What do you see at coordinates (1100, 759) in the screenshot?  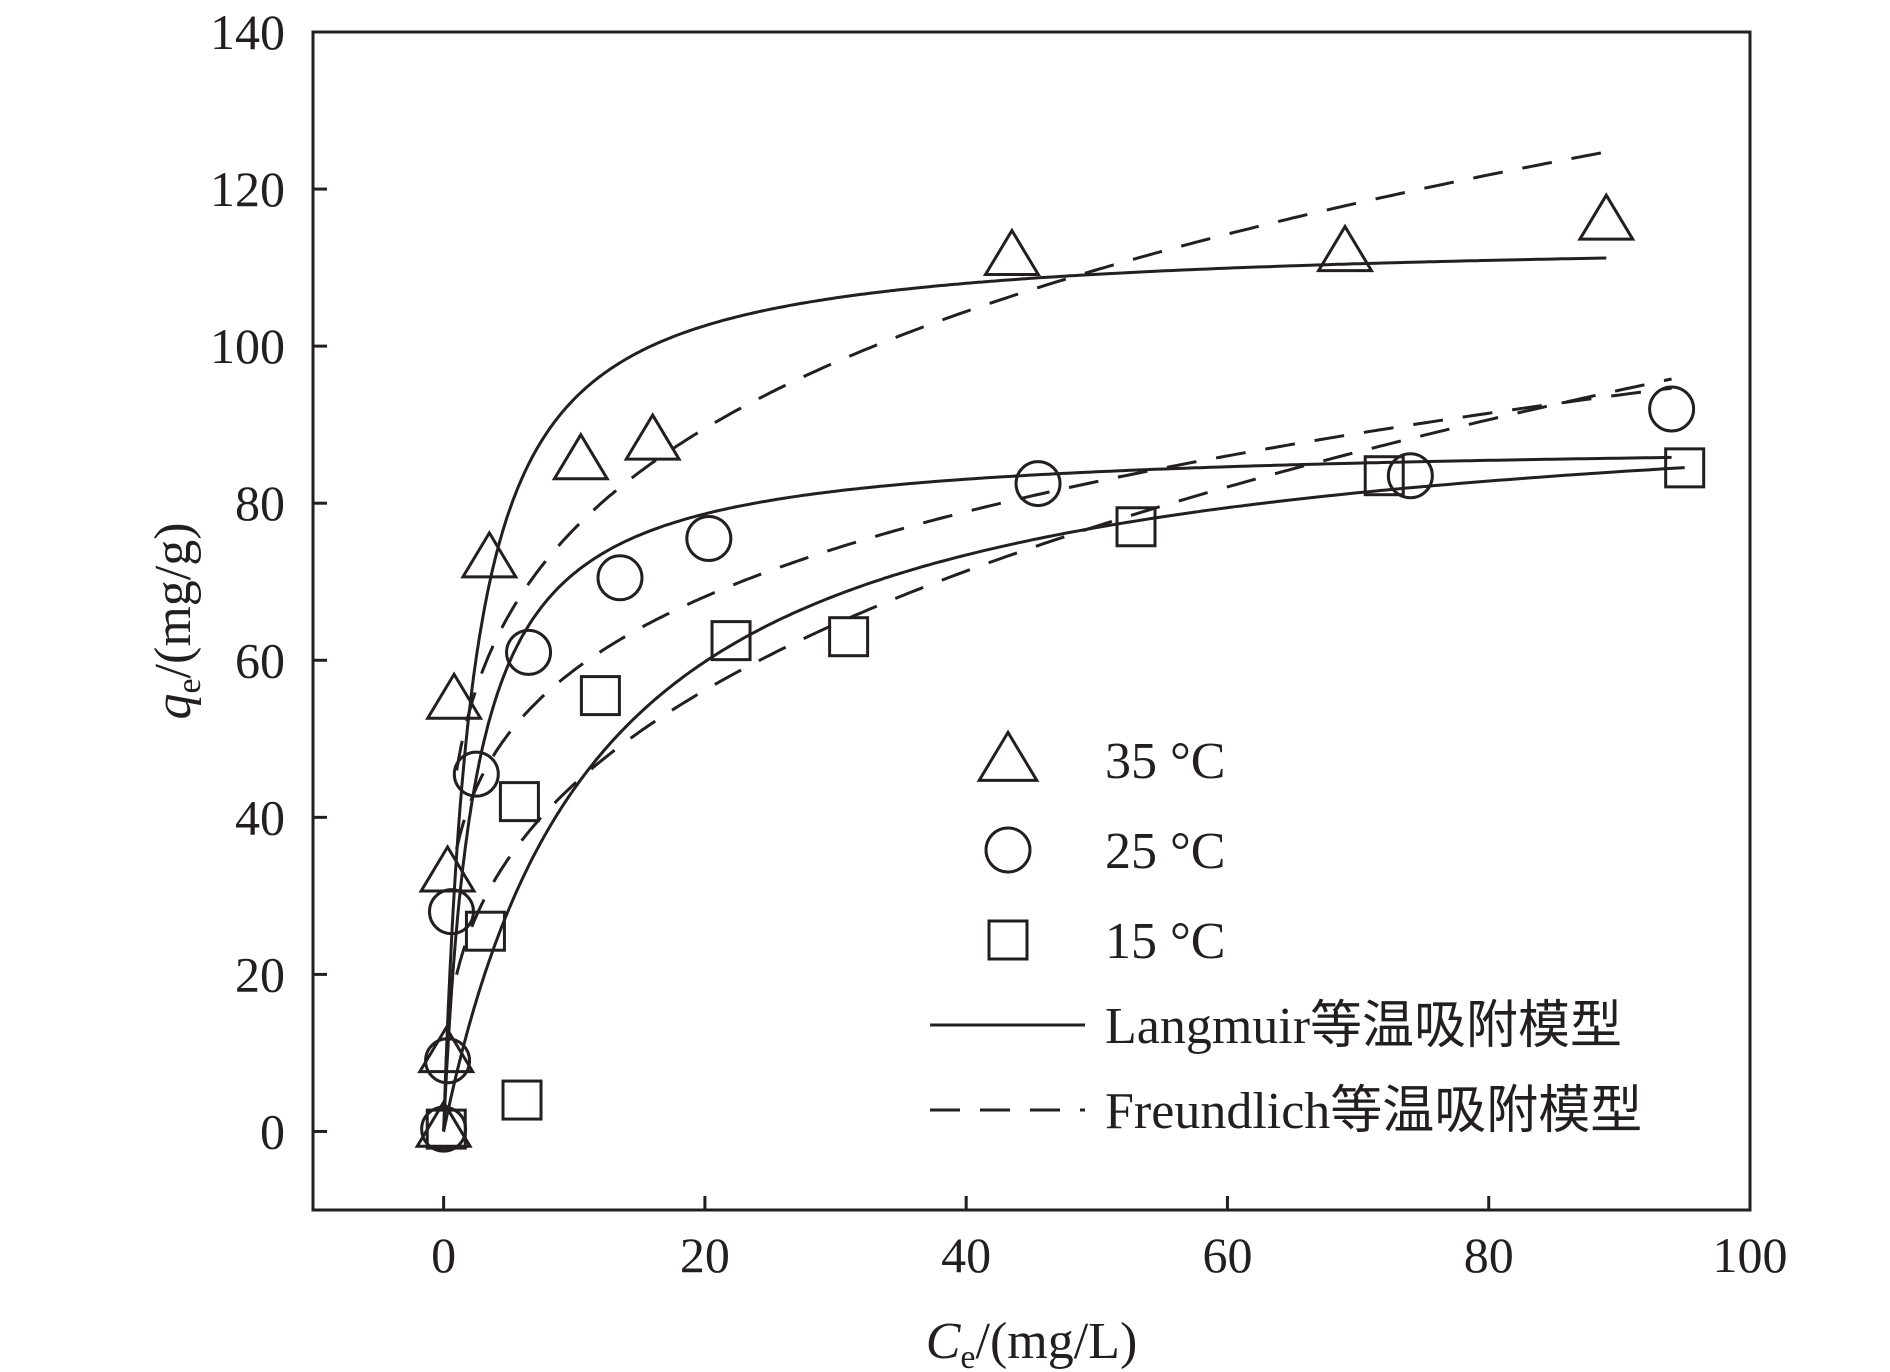 I see `legend-item-35c: 35 °C` at bounding box center [1100, 759].